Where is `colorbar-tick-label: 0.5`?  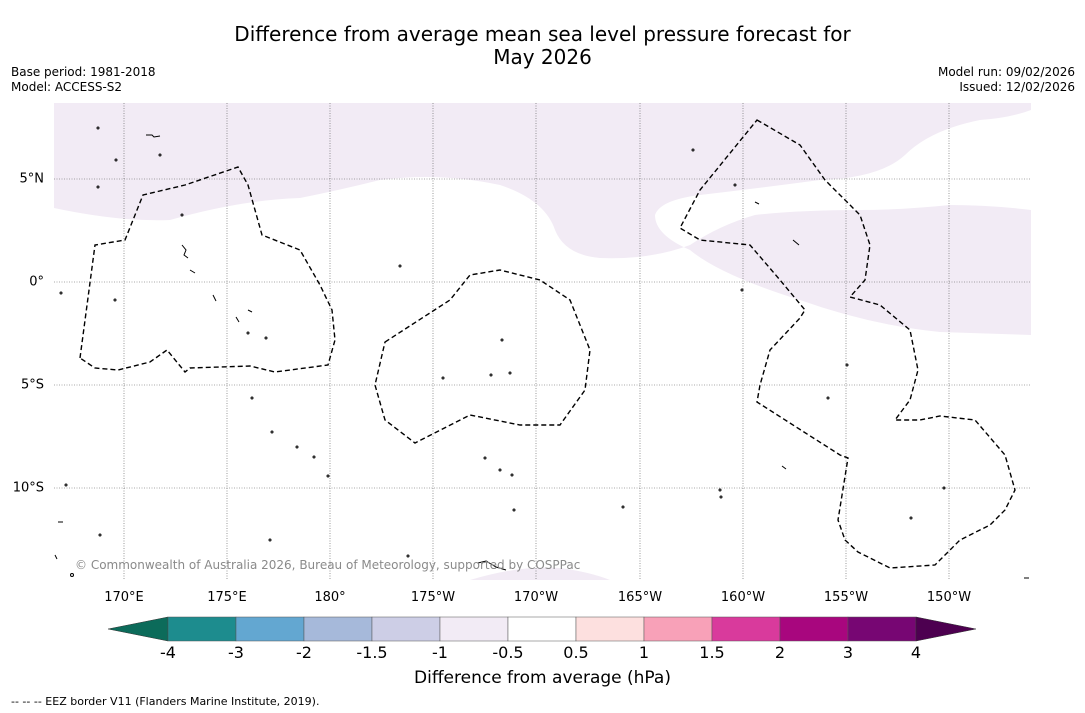
colorbar-tick-label: 0.5 is located at coordinates (576, 652).